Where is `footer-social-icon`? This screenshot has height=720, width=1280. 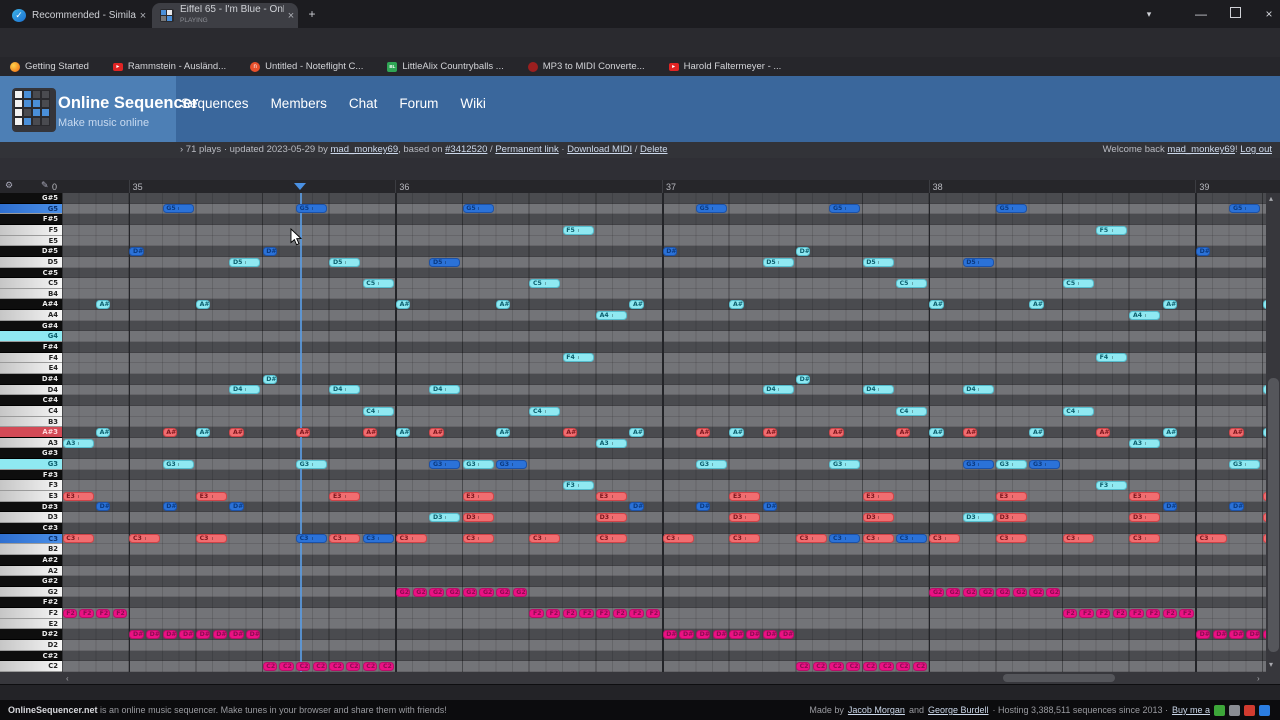
footer-social-icon is located at coordinates (1234, 710).